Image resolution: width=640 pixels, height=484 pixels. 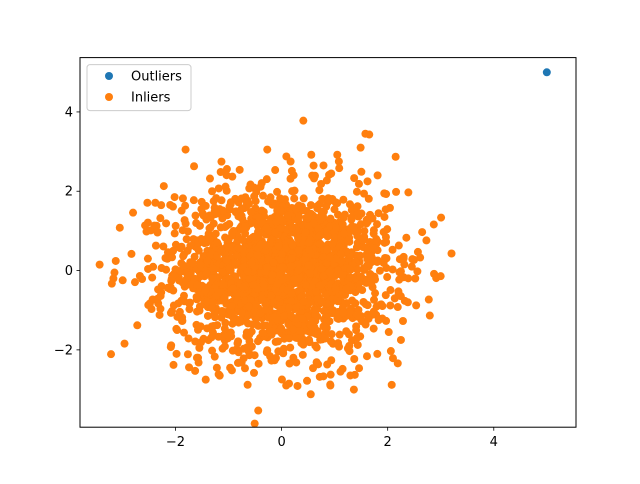 I want to click on y-tick-label: −2, so click(x=63, y=350).